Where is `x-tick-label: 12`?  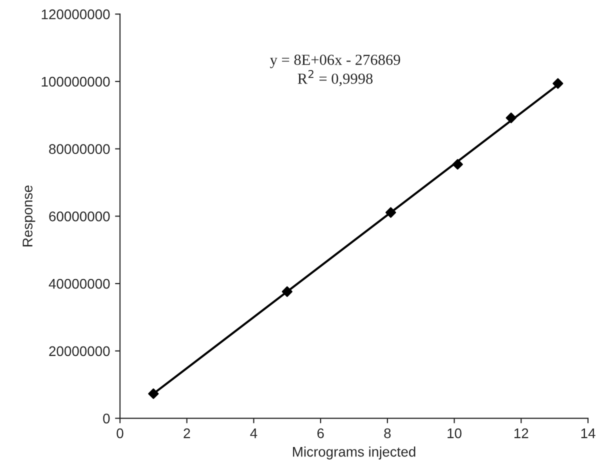
x-tick-label: 12 is located at coordinates (521, 433).